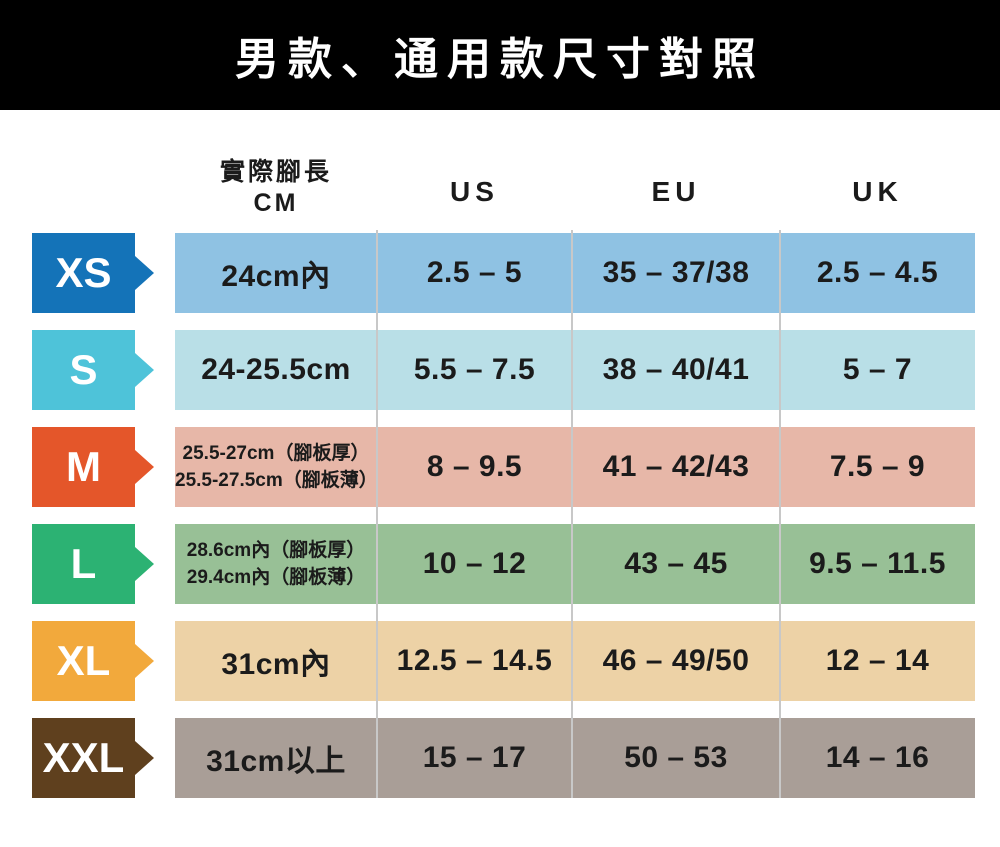  I want to click on size-row-cells: 24cm內 2.5 – 5 35 – 37/38 2.5 – 4.5, so click(575, 273).